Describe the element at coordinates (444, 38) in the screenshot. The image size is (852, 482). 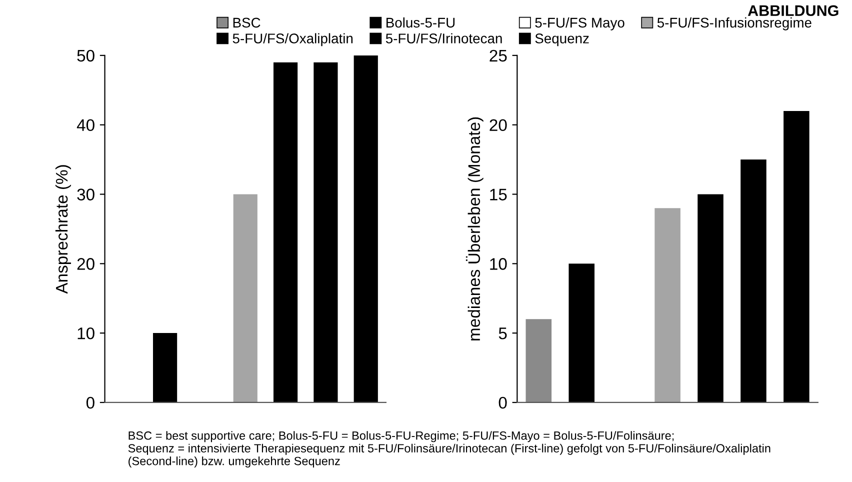
I see `legend-label: 5-FU/FS/Irinotecan` at that location.